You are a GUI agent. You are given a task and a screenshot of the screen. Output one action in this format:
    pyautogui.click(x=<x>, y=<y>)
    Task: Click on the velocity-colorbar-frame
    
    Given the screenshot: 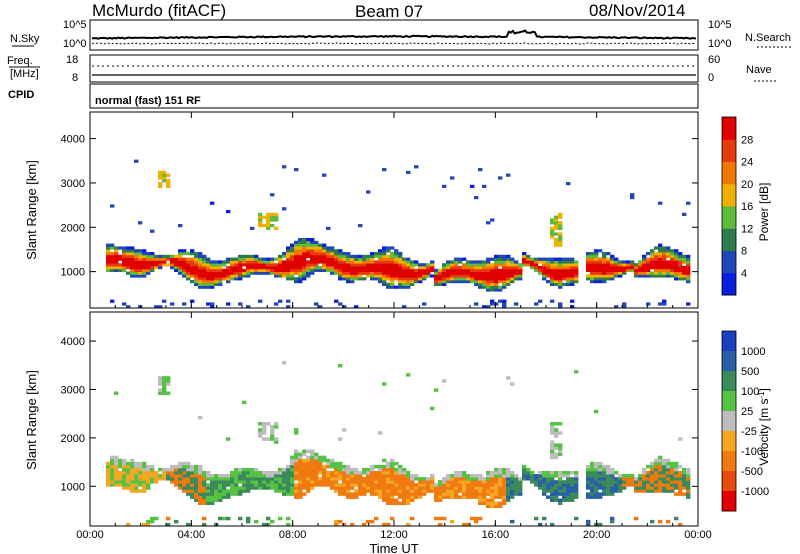 What is the action you would take?
    pyautogui.click(x=729, y=421)
    